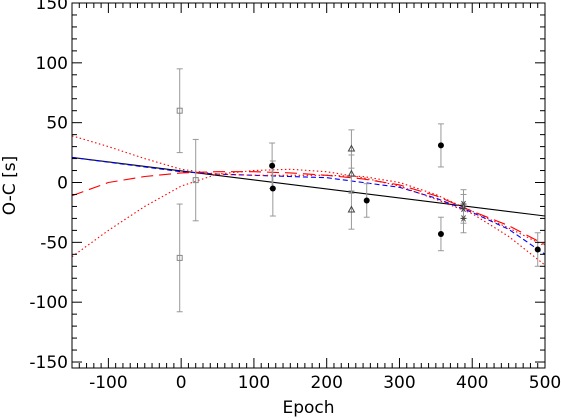 The height and width of the screenshot is (418, 561). Describe the element at coordinates (181, 383) in the screenshot. I see `x-tick-label: 0` at that location.